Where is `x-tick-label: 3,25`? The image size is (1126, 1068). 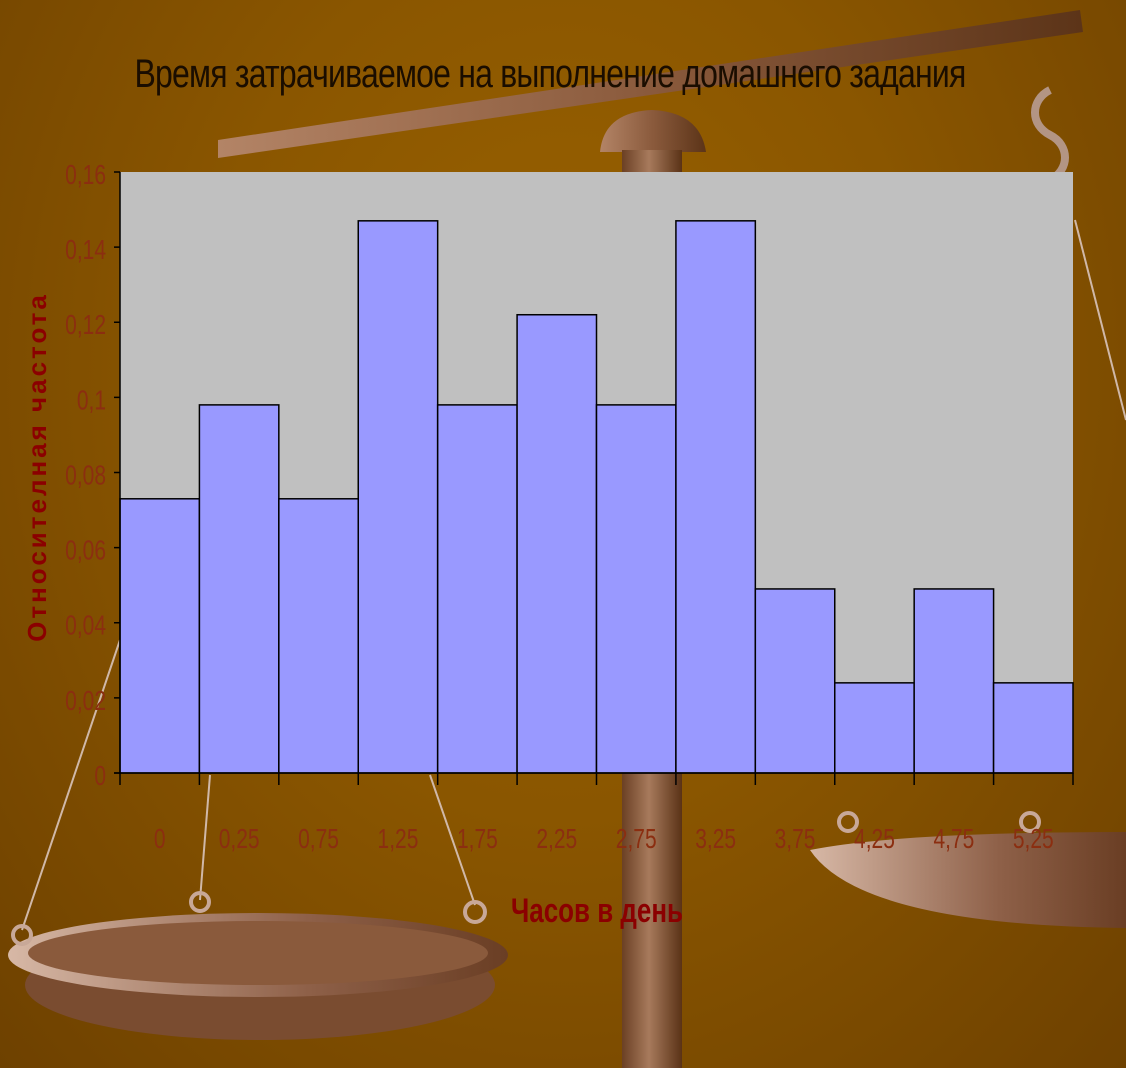 x-tick-label: 3,25 is located at coordinates (715, 839).